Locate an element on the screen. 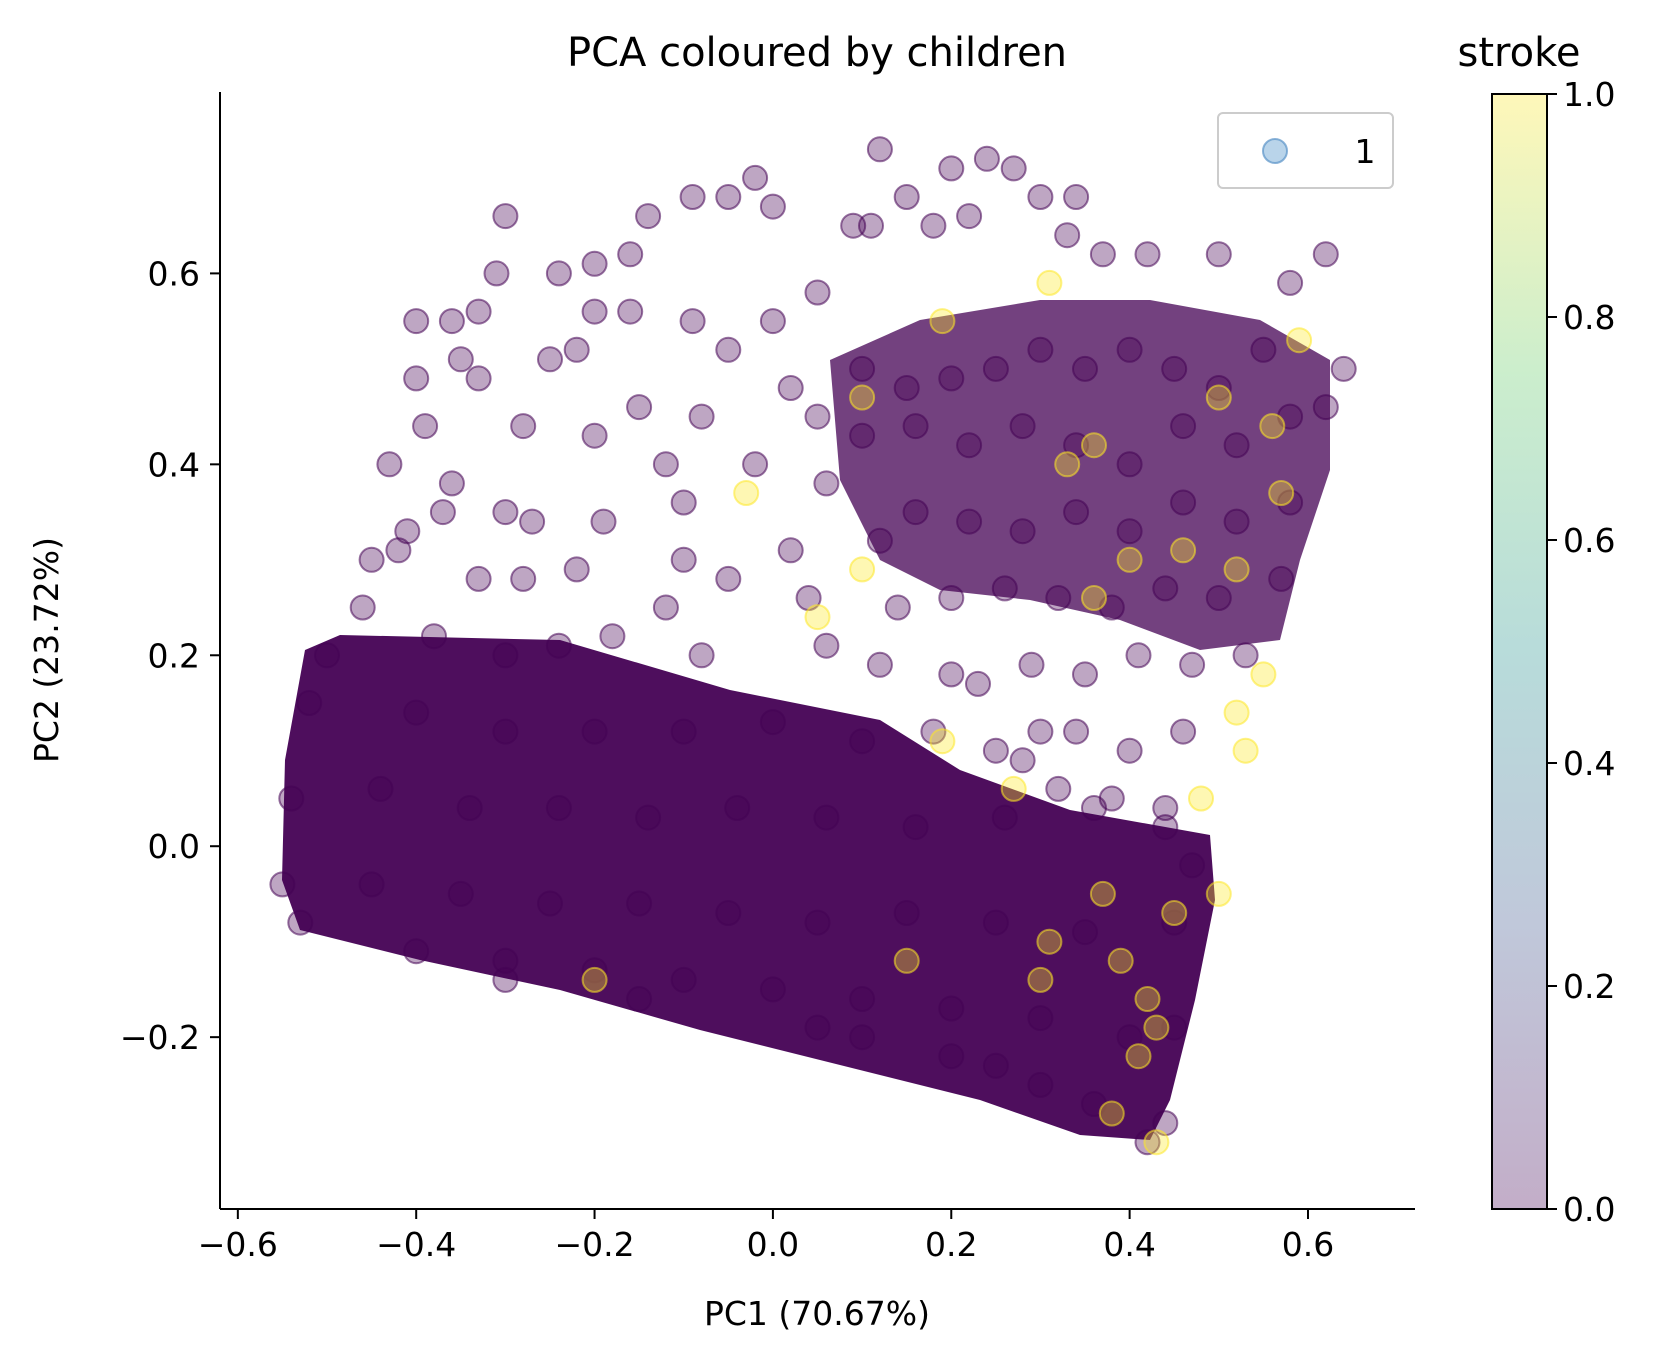 The width and height of the screenshot is (1662, 1357). x-tick-label: −0.6 is located at coordinates (238, 1244).